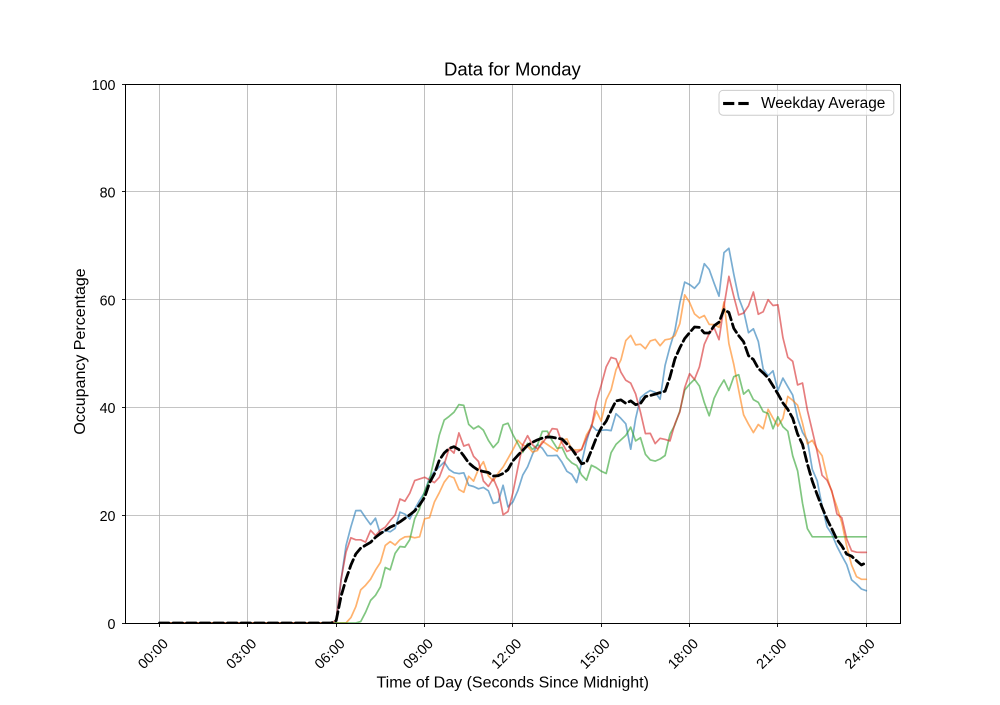 Image resolution: width=1000 pixels, height=705 pixels. What do you see at coordinates (108, 301) in the screenshot?
I see `svg-text: 60` at bounding box center [108, 301].